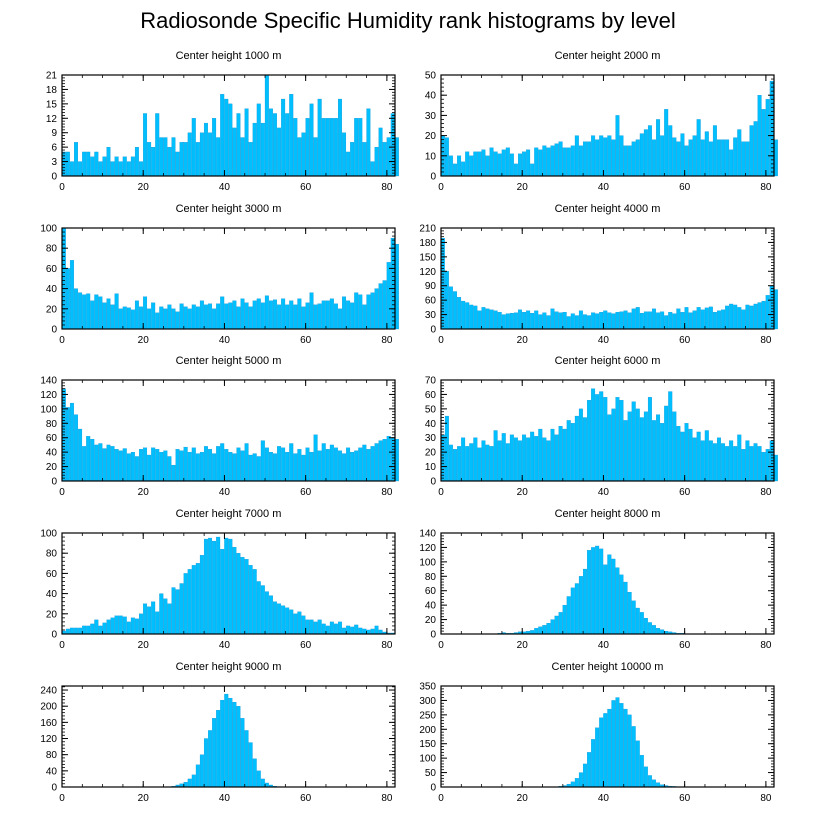  What do you see at coordinates (306, 645) in the screenshot?
I see `x-tick-label: 60` at bounding box center [306, 645].